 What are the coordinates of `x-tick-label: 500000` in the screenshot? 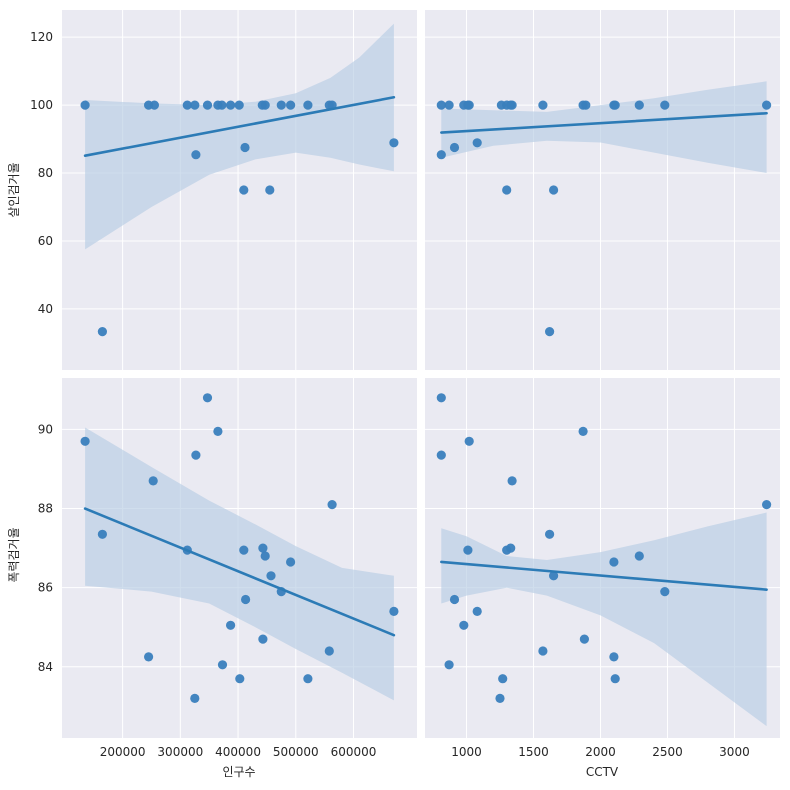 It's located at (296, 752).